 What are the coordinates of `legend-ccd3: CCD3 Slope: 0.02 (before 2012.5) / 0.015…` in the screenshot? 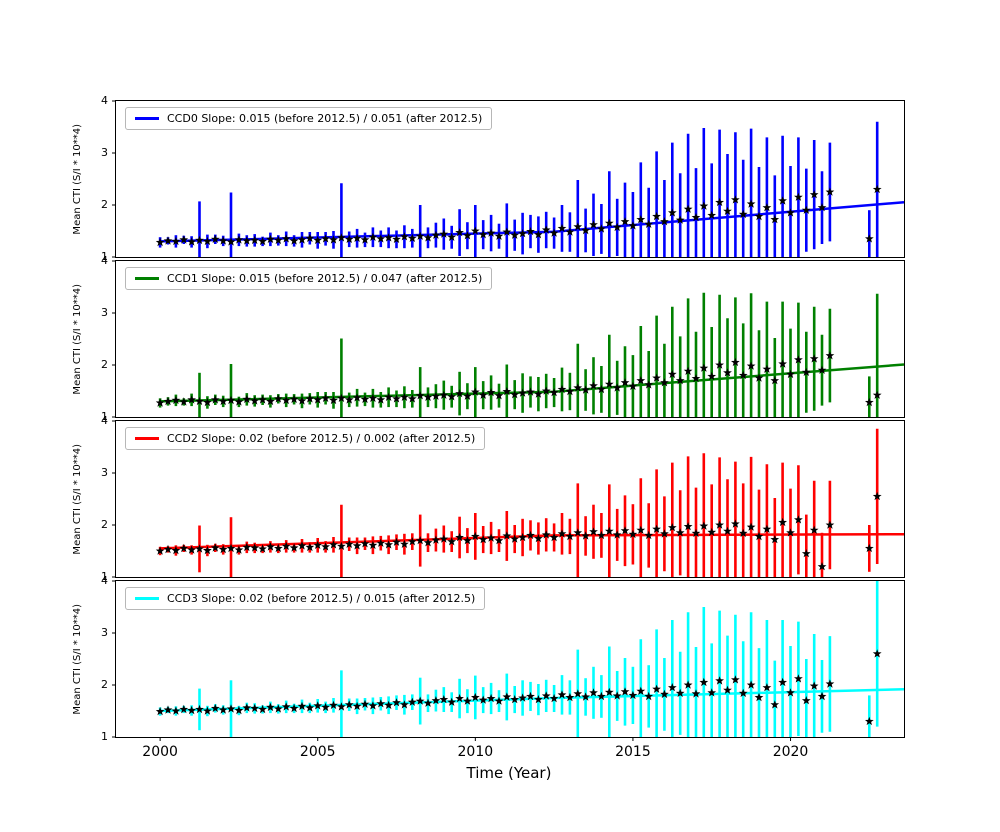 It's located at (305, 598).